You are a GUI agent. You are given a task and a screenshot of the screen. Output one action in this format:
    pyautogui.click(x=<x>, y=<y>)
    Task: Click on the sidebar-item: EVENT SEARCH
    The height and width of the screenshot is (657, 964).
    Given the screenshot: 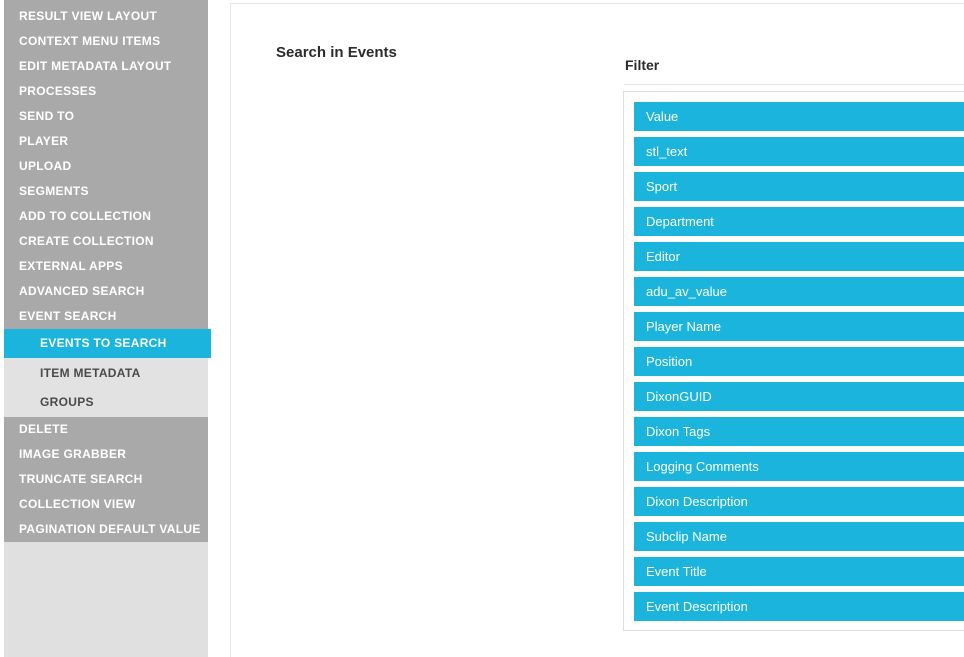 What is the action you would take?
    pyautogui.click(x=68, y=316)
    